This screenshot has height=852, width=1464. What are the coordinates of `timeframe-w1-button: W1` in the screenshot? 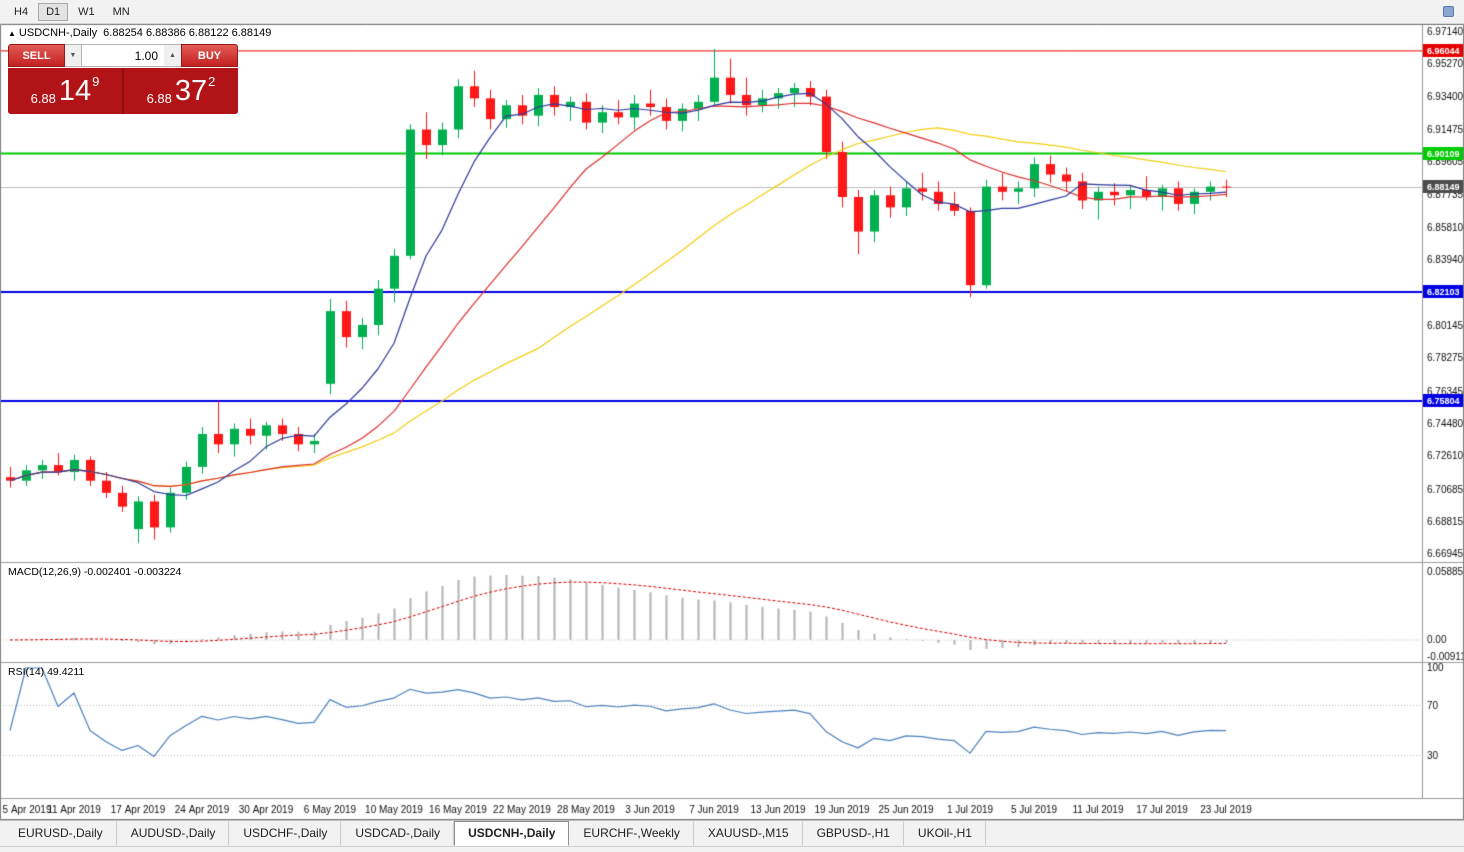 It's located at (86, 12).